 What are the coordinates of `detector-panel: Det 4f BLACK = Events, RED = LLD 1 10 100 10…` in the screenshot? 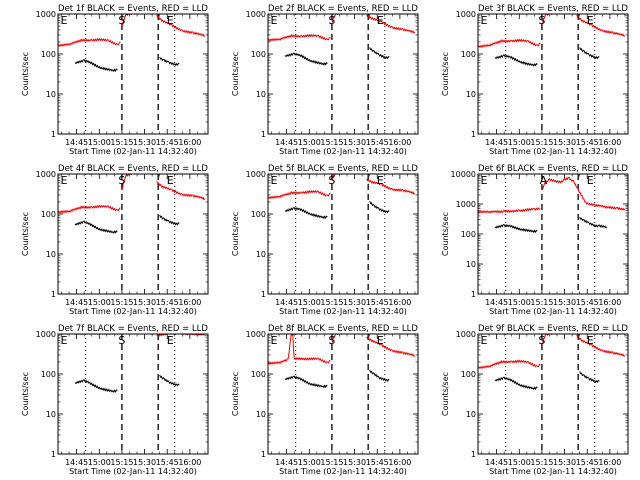 It's located at (115, 240).